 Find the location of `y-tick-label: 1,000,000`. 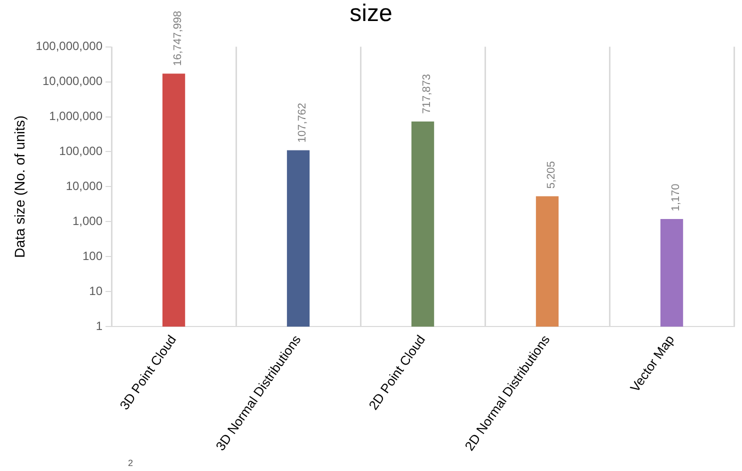

y-tick-label: 1,000,000 is located at coordinates (76, 116).